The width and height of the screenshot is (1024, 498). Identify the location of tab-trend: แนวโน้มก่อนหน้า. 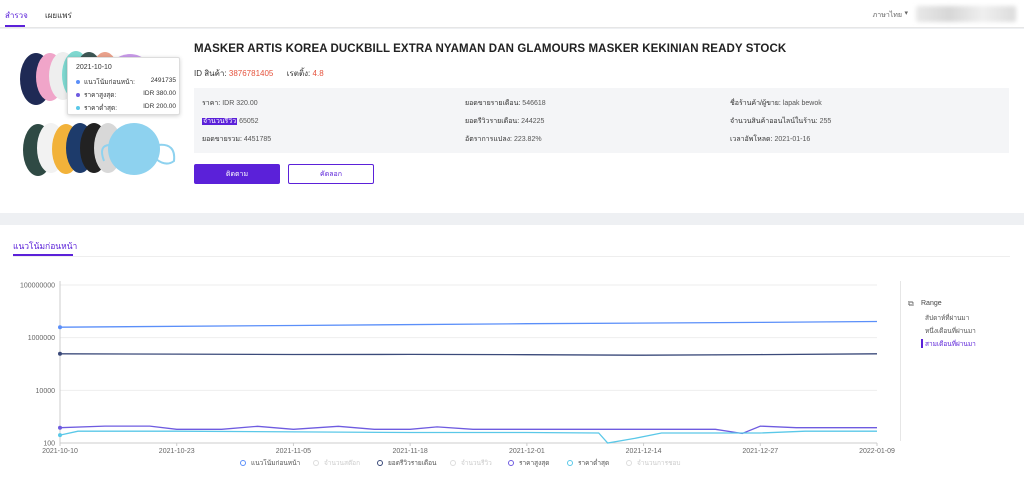
(45, 246).